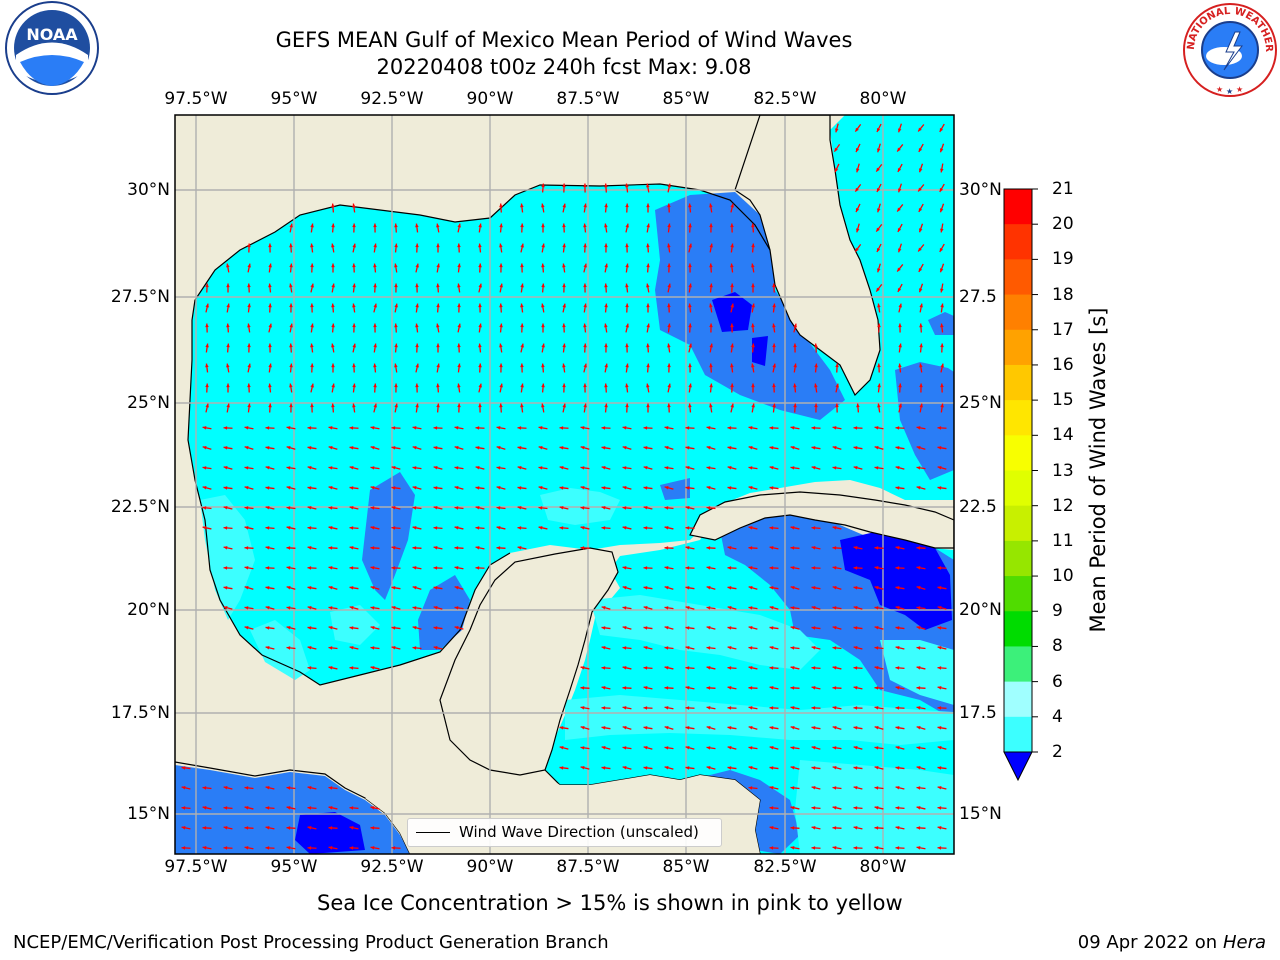 The image size is (1280, 960). Describe the element at coordinates (1063, 576) in the screenshot. I see `colorbar-tick-label: 10` at that location.